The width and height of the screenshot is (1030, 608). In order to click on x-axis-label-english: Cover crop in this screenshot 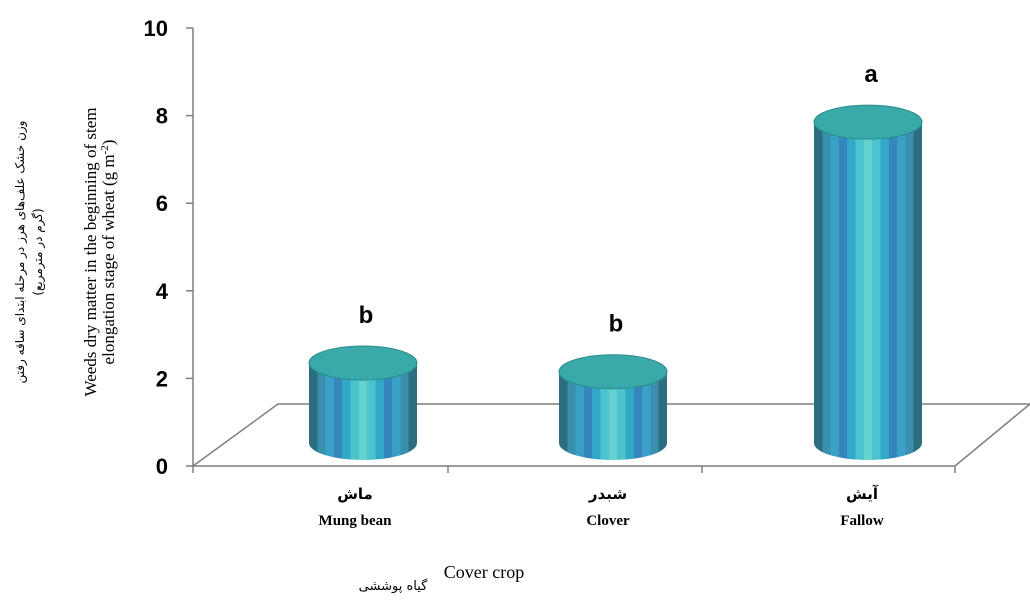, I will do `click(484, 572)`.